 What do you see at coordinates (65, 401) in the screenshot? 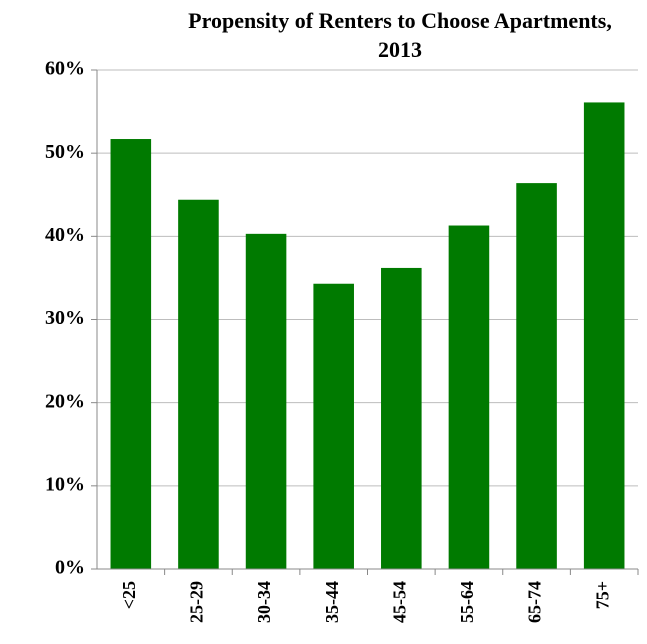
I see `y-tick-label: 20%` at bounding box center [65, 401].